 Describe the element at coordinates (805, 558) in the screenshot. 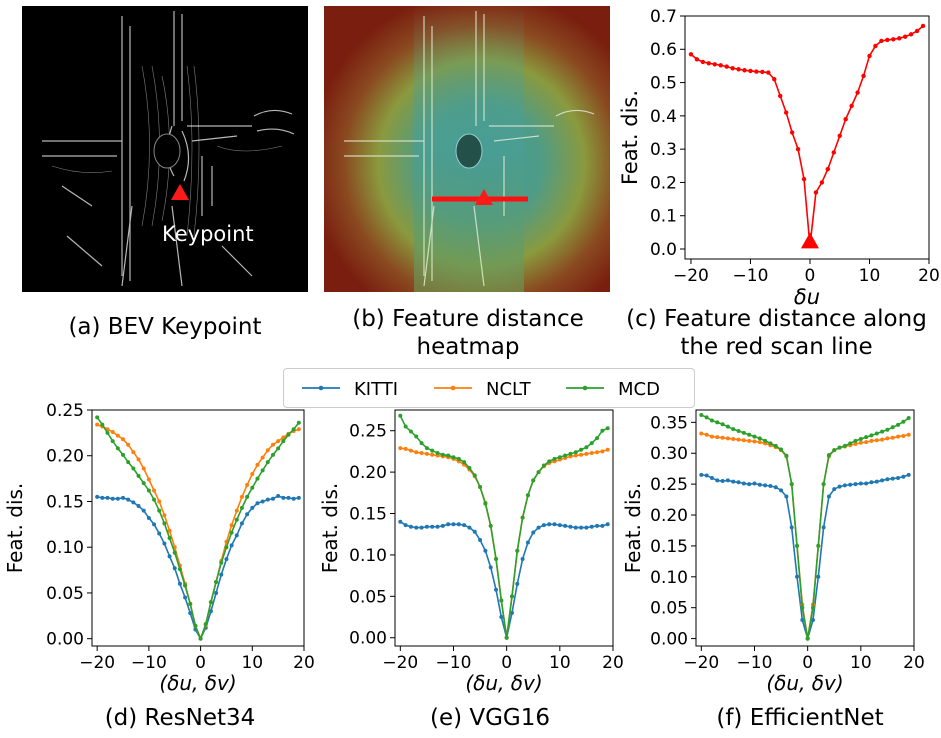

I see `series-line-kitti` at that location.